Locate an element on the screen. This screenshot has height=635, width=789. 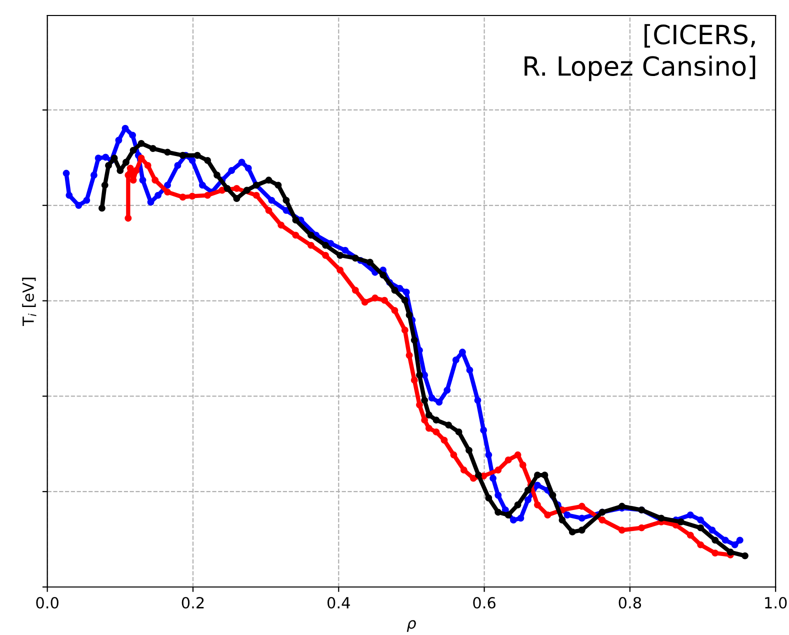
x-axis-title: ρ is located at coordinates (411, 626).